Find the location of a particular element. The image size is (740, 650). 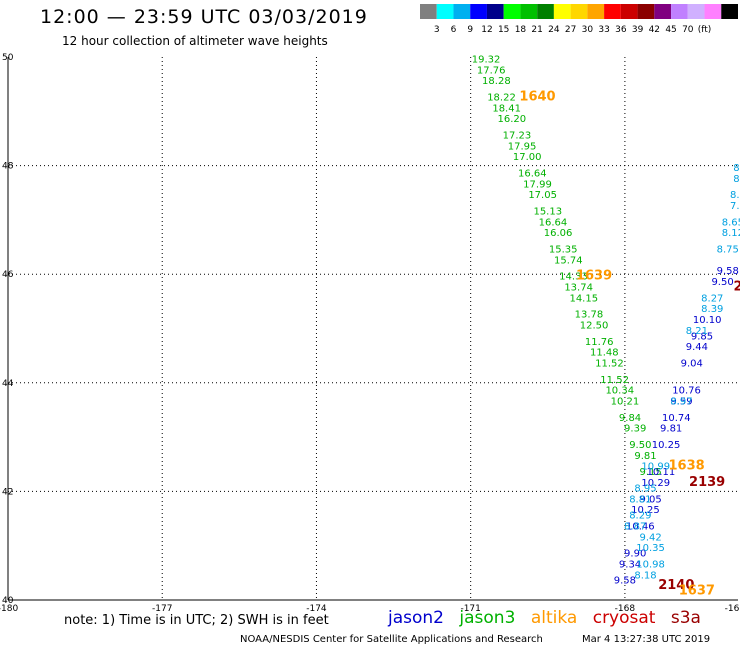

swh-value-label: 10.35 is located at coordinates (650, 548).